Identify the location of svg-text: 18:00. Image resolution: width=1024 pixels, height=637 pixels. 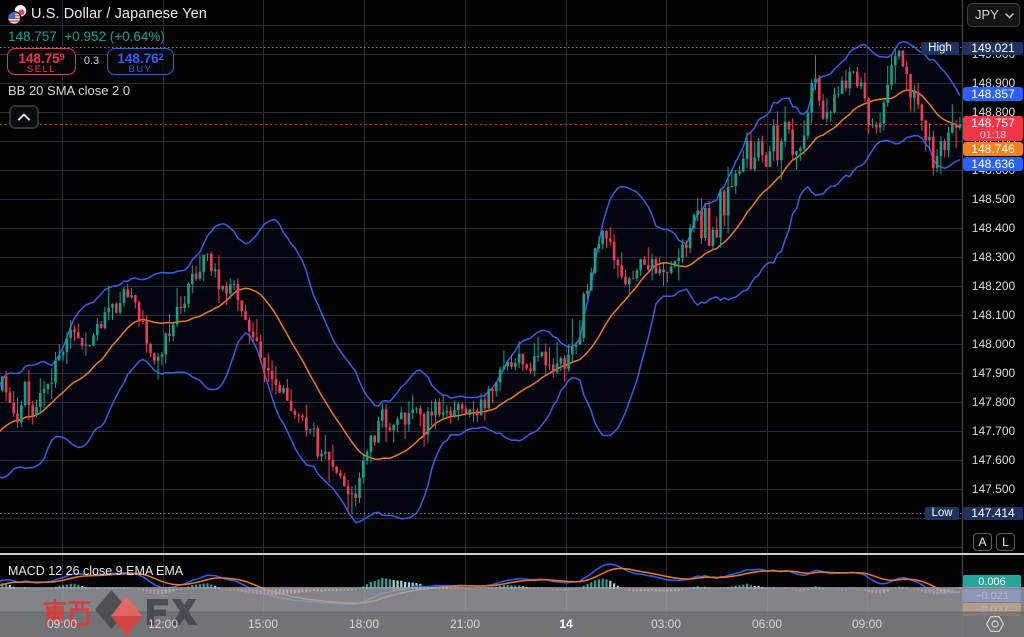
(364, 624).